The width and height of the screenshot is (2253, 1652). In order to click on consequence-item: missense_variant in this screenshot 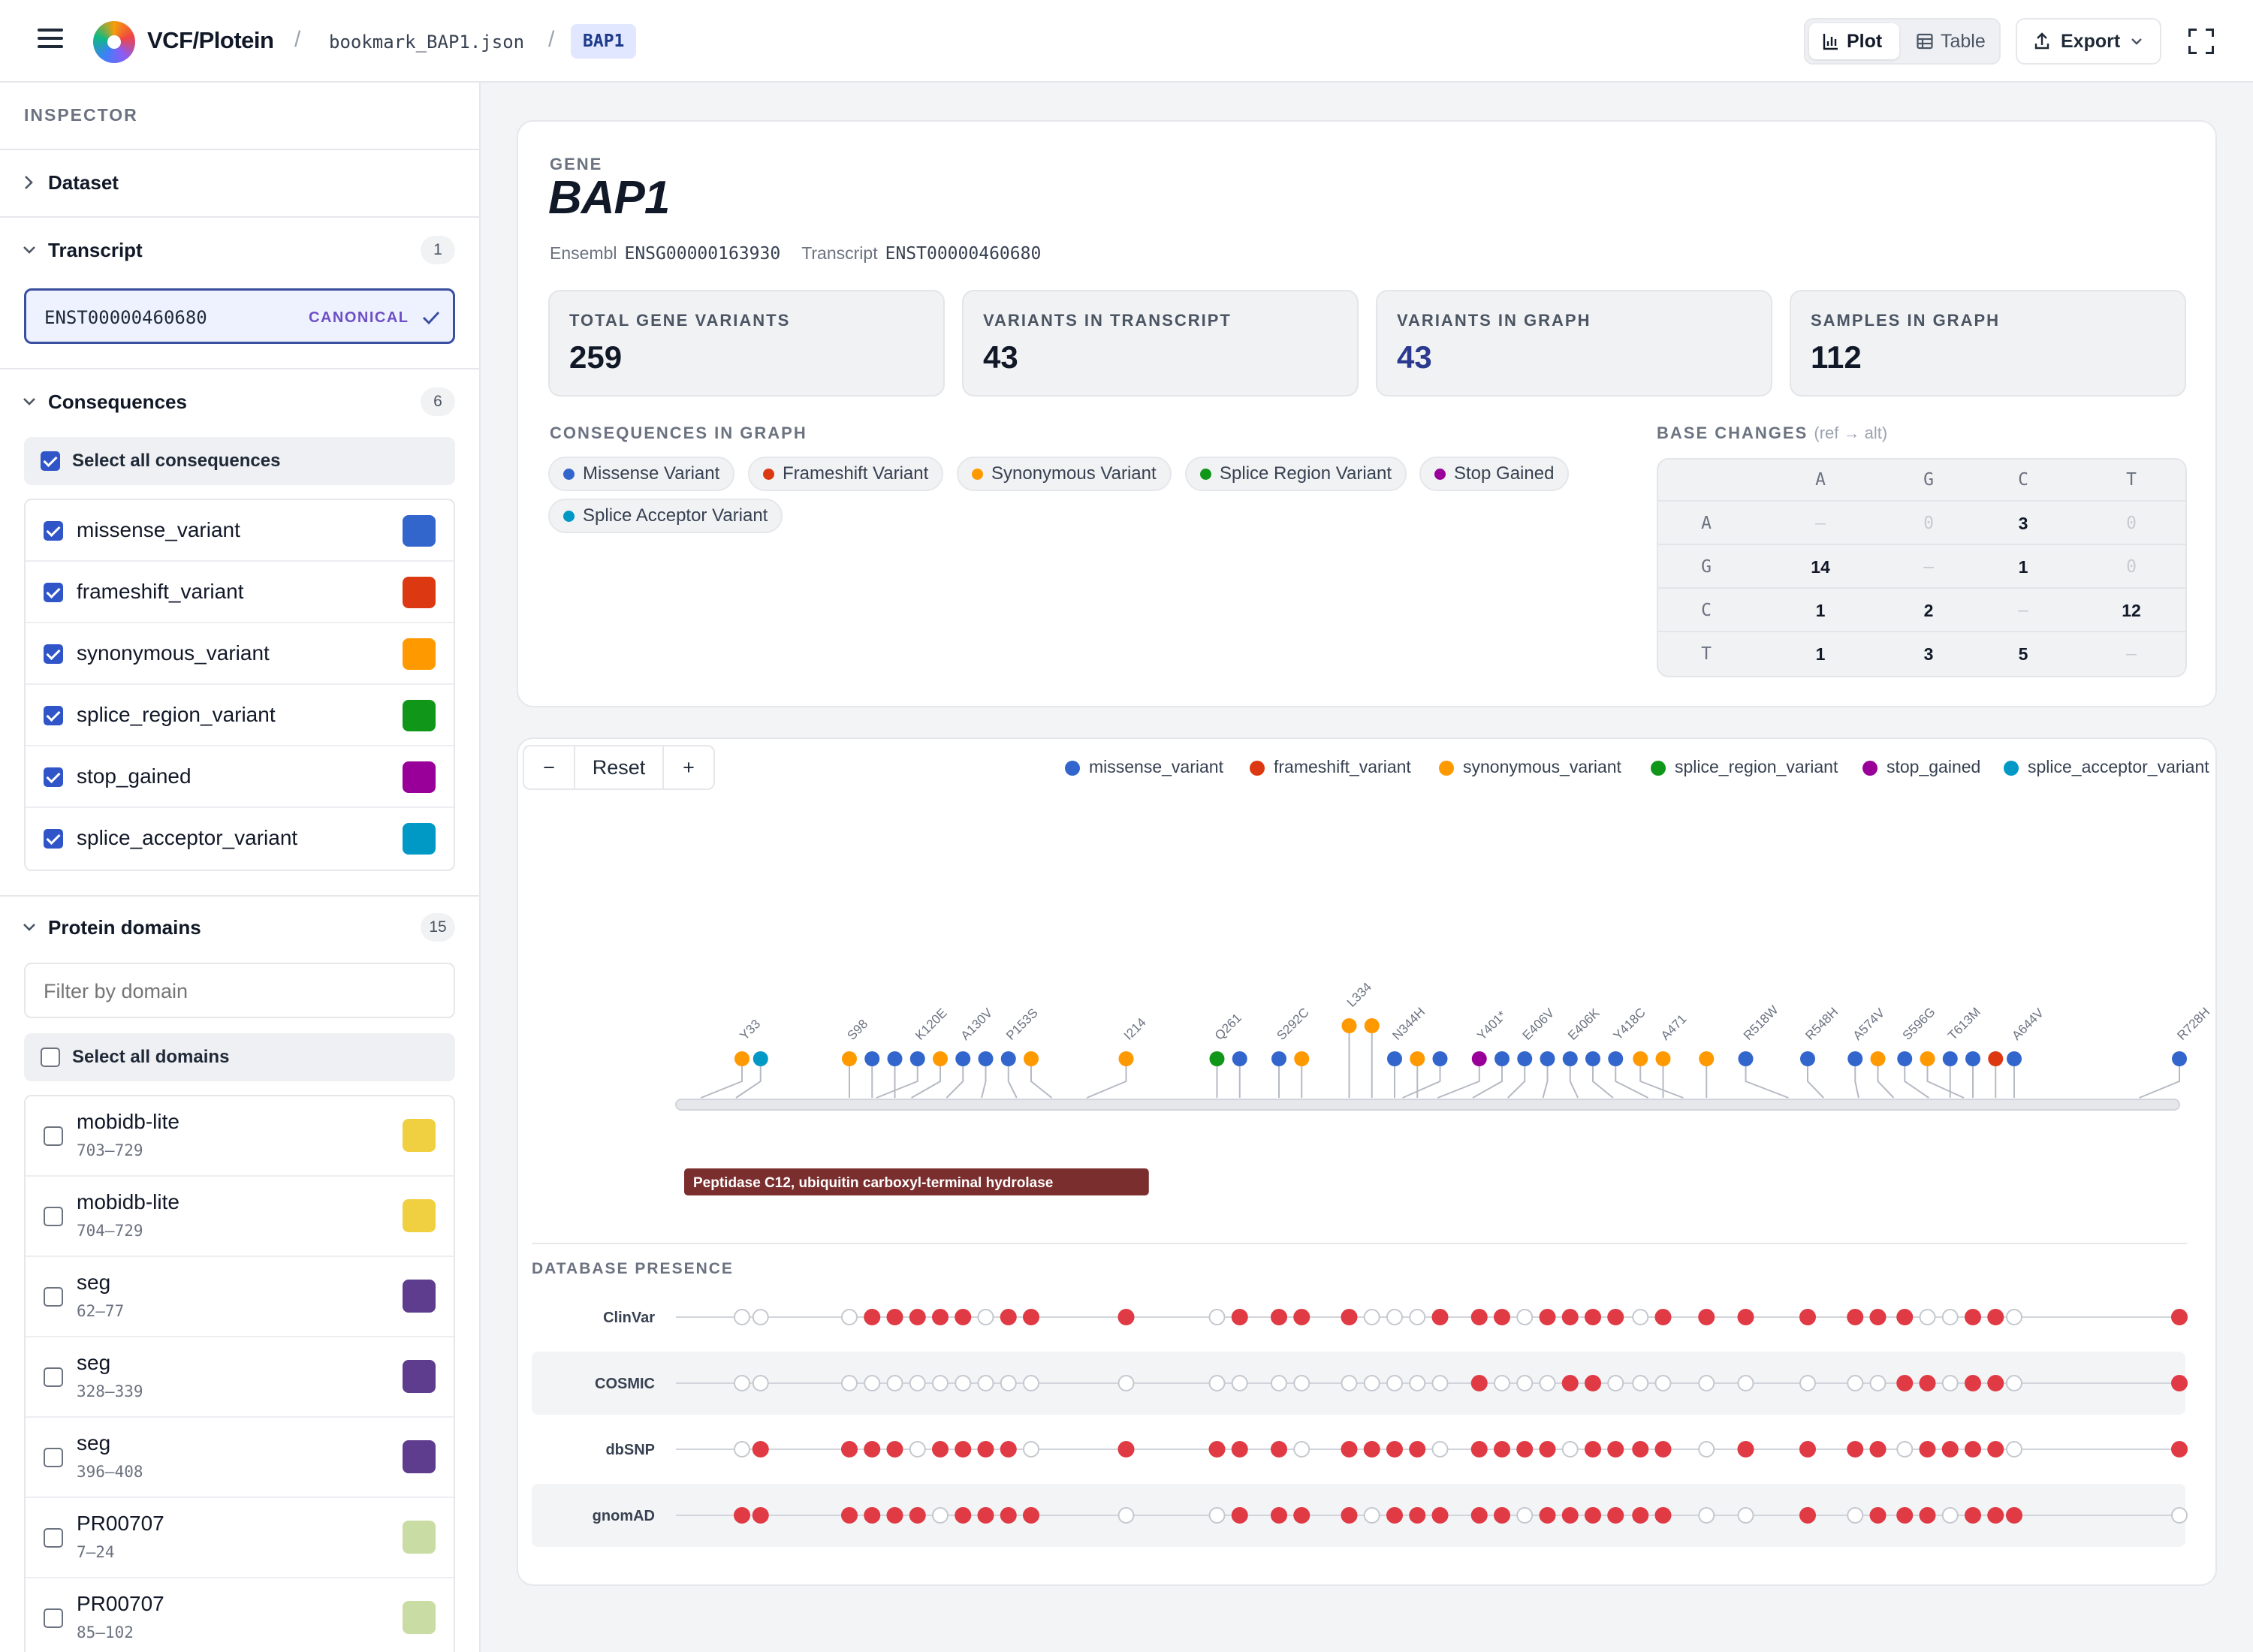, I will do `click(240, 531)`.